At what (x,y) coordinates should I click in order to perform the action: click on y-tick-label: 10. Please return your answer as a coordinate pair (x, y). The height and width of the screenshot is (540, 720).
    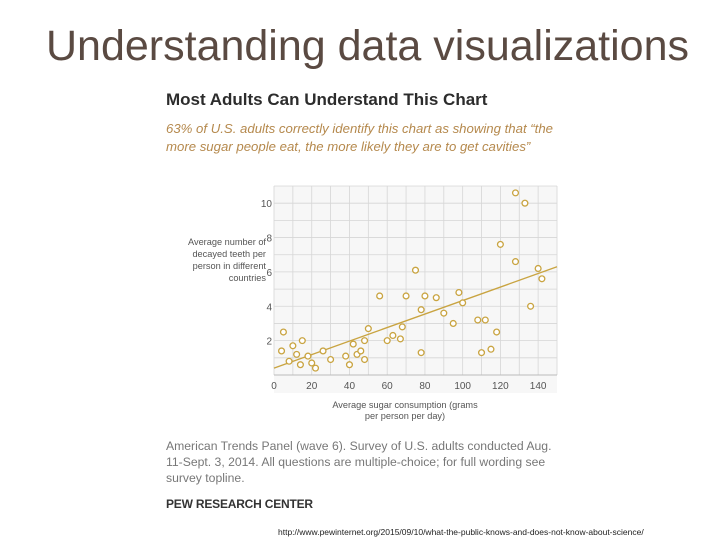
    Looking at the image, I should click on (267, 204).